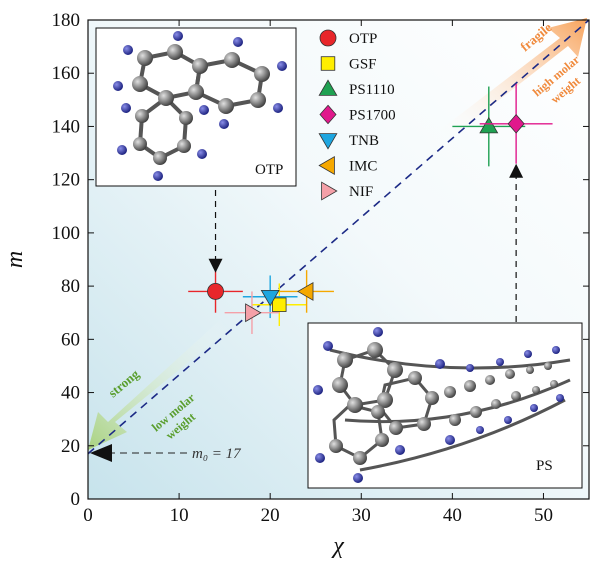  I want to click on y-tick-label: 160, so click(66, 73).